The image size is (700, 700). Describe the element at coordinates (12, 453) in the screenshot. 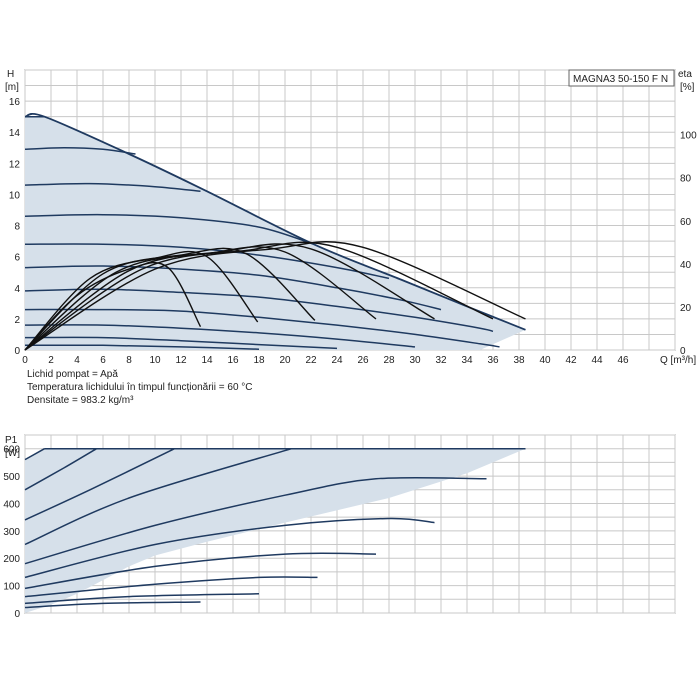

I see `power-ylabel-line2: [W]` at that location.